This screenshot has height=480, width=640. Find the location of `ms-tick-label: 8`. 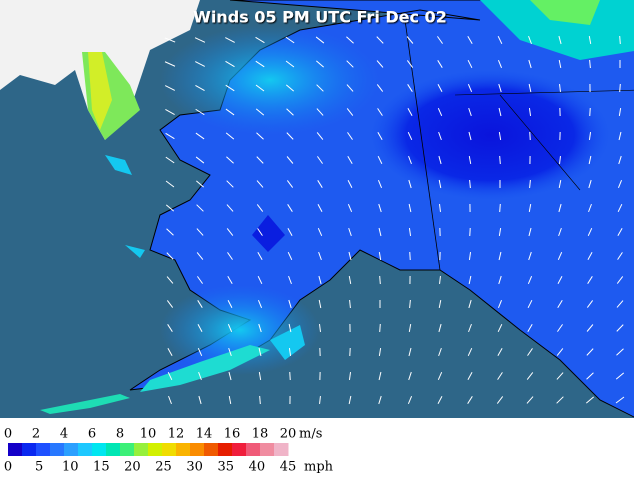

ms-tick-label: 8 is located at coordinates (120, 434).